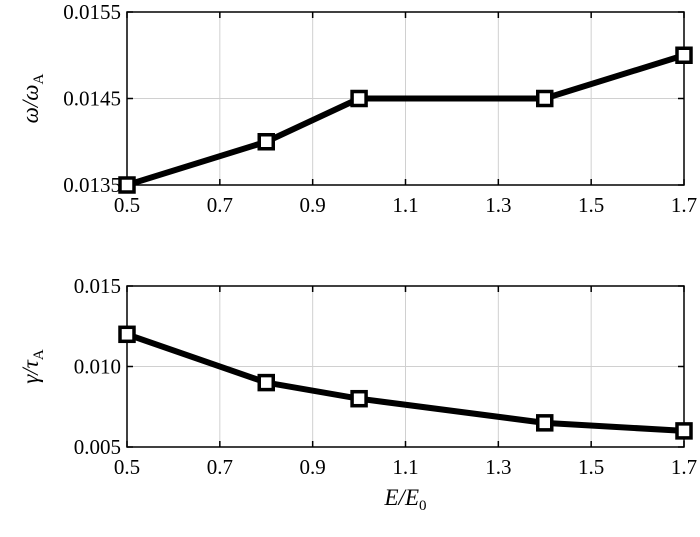  I want to click on y-tick-label: 0.0145, so click(92, 99).